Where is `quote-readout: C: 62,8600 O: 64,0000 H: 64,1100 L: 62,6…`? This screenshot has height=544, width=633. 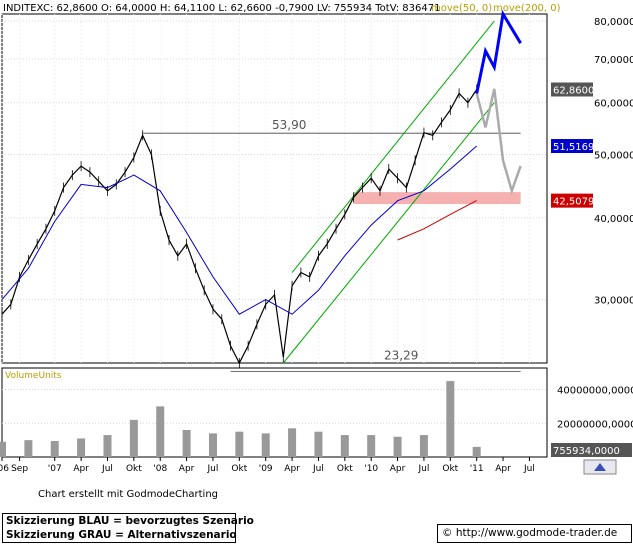 quote-readout: C: 62,8600 O: 64,0000 H: 64,1100 L: 62,6… is located at coordinates (241, 8).